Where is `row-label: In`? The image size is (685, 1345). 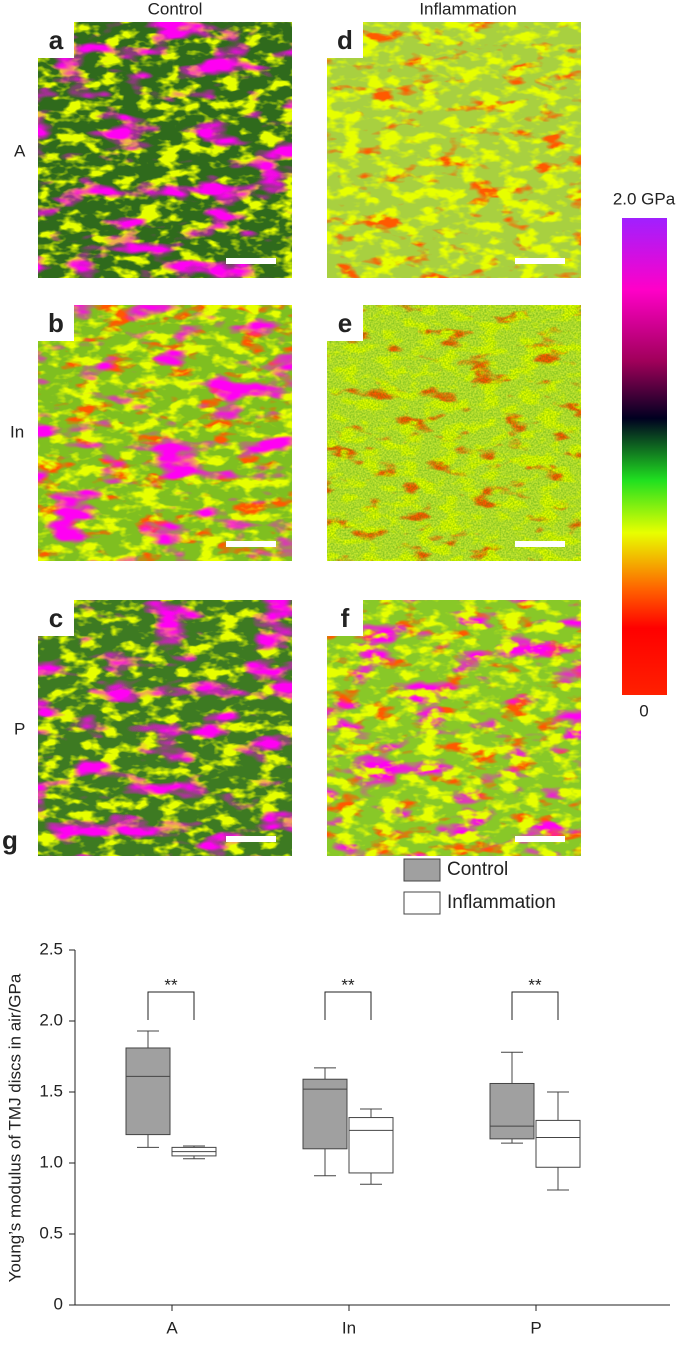 row-label: In is located at coordinates (17, 431).